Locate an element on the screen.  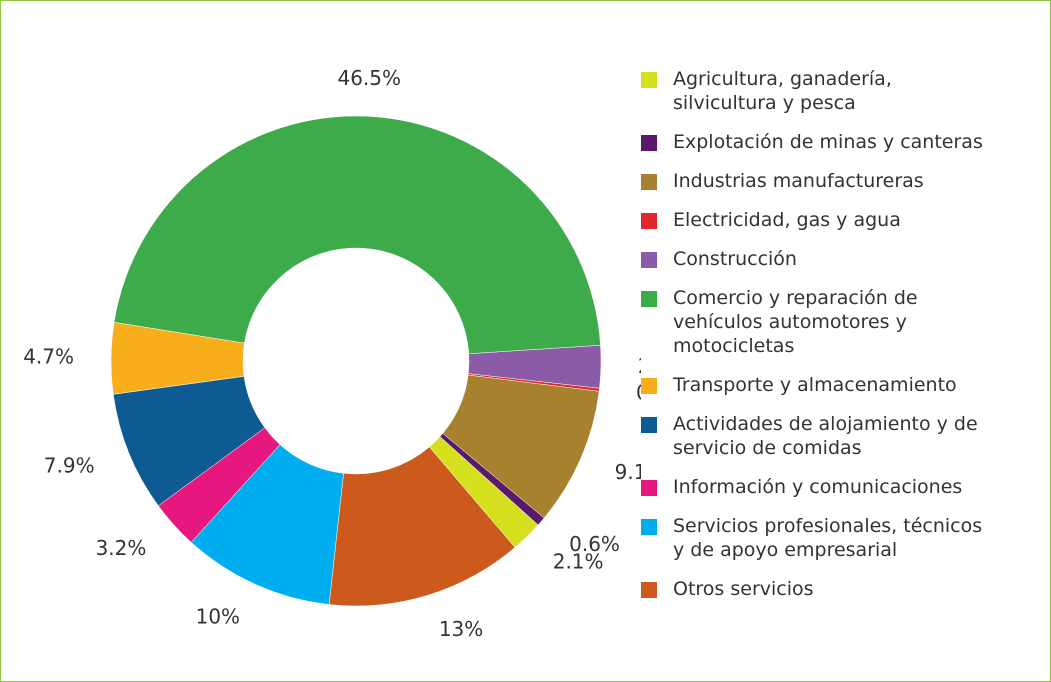
value-label: 3.2% is located at coordinates (121, 548).